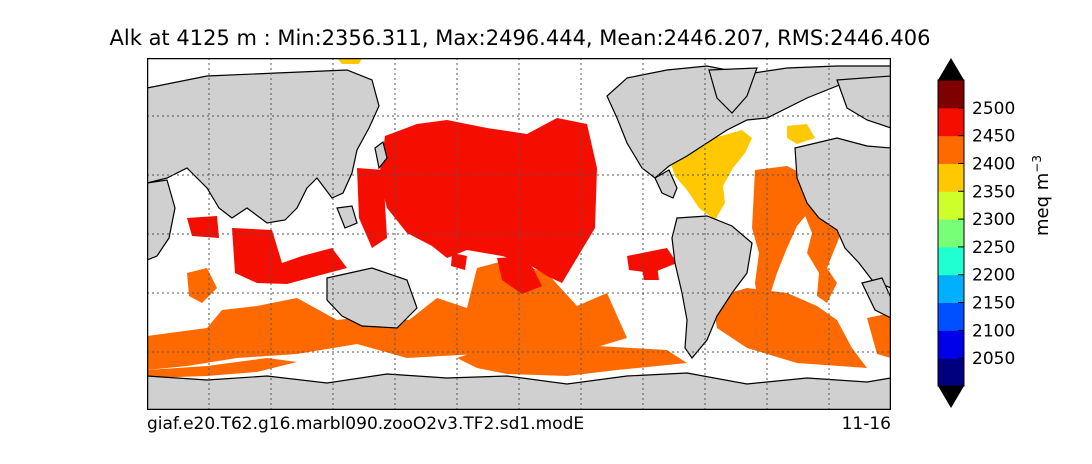  Describe the element at coordinates (1037, 164) in the screenshot. I see `unit-exponent: −3` at that location.